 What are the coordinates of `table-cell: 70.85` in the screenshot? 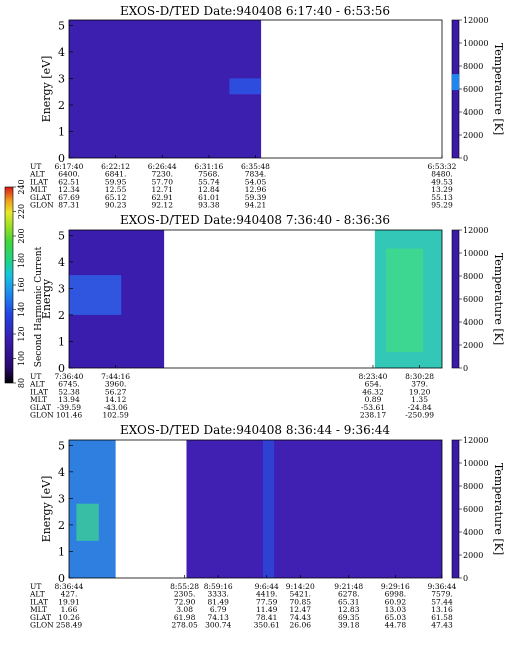 It's located at (301, 601).